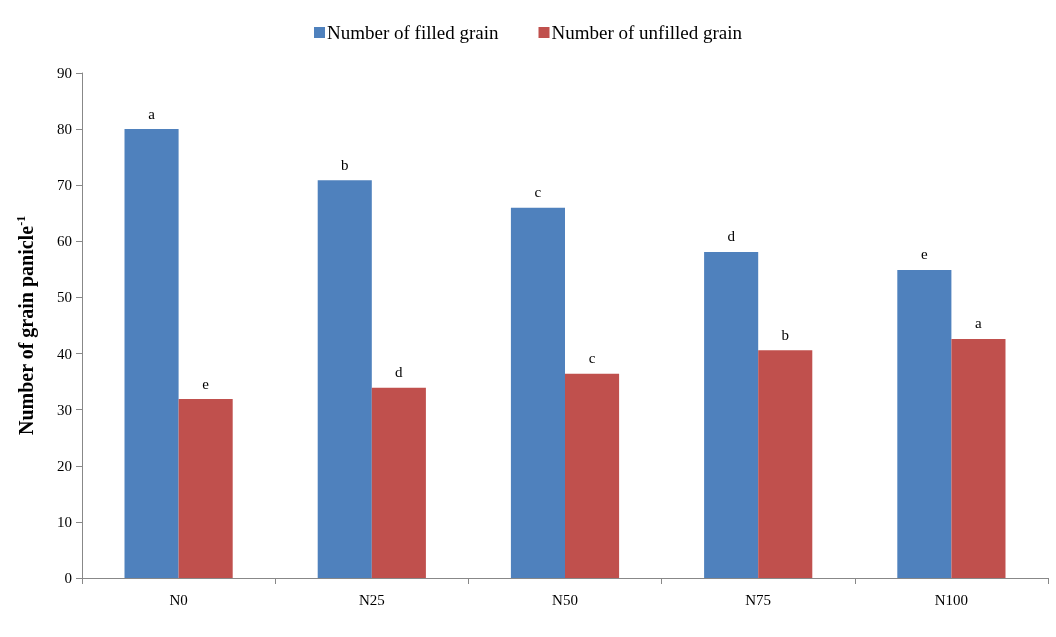 This screenshot has width=1056, height=637. Describe the element at coordinates (64, 465) in the screenshot. I see `y-tick-label: 20` at that location.